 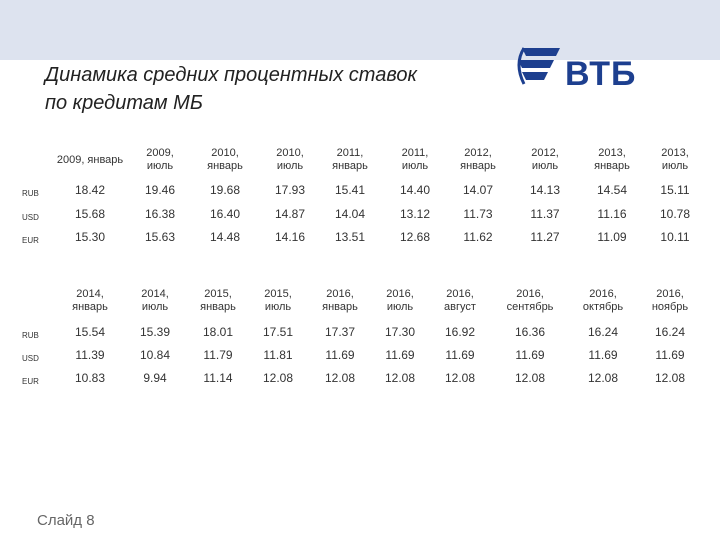 What do you see at coordinates (530, 300) in the screenshot?
I see `column-header: 2016, сентябрь` at bounding box center [530, 300].